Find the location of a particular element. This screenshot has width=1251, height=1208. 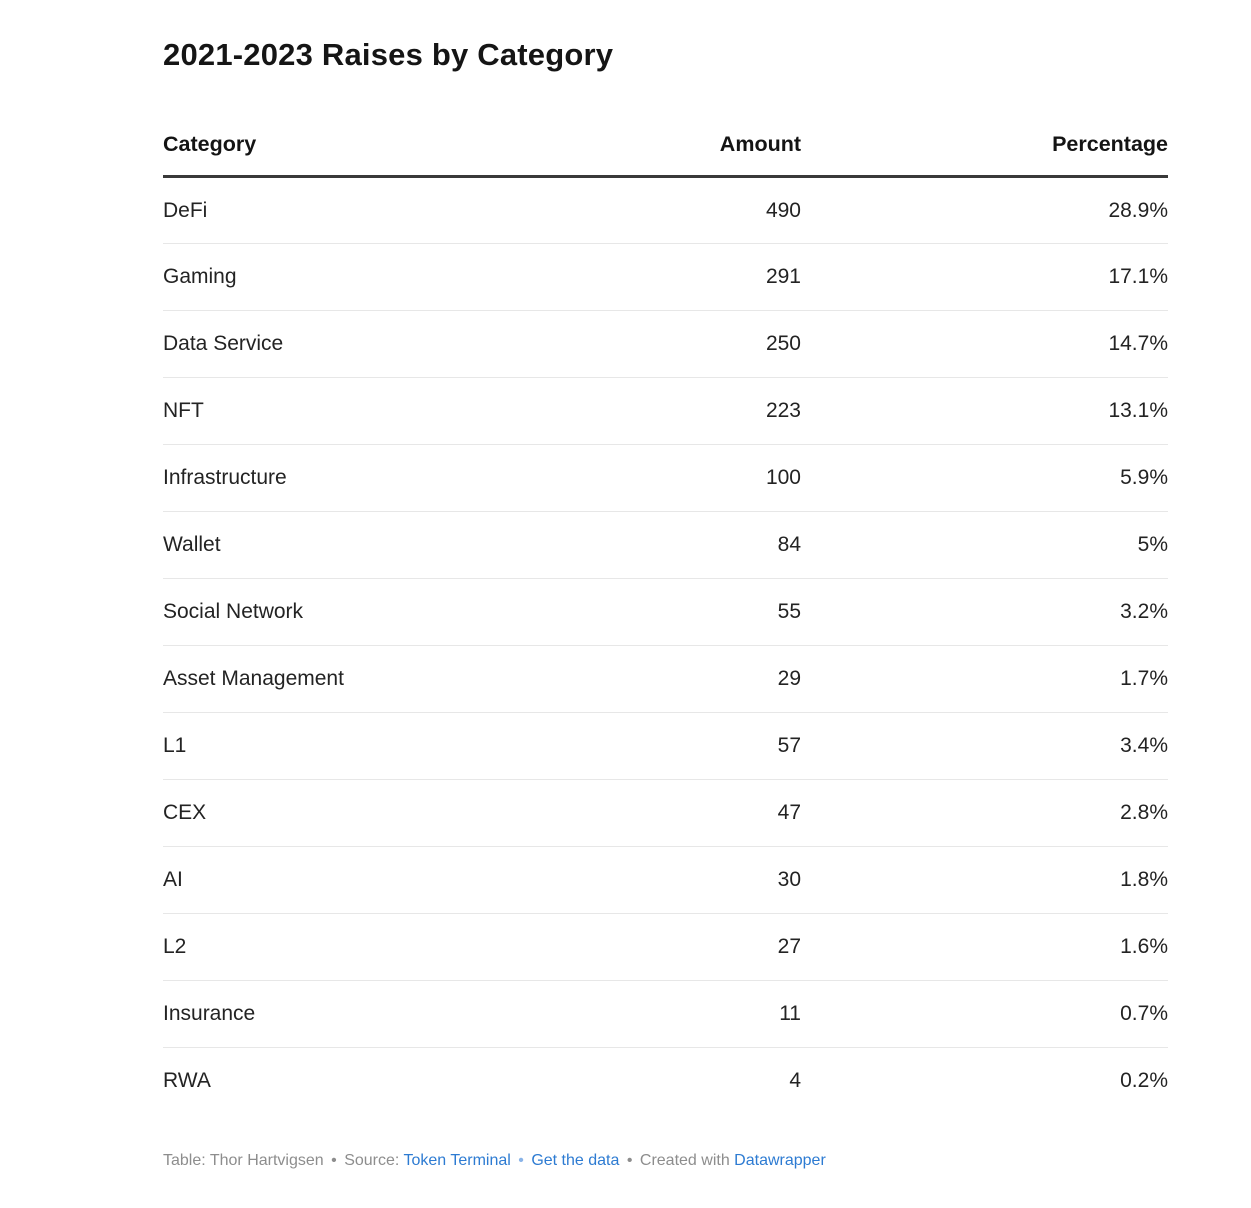

category-cell: Asset Management is located at coordinates (363, 679).